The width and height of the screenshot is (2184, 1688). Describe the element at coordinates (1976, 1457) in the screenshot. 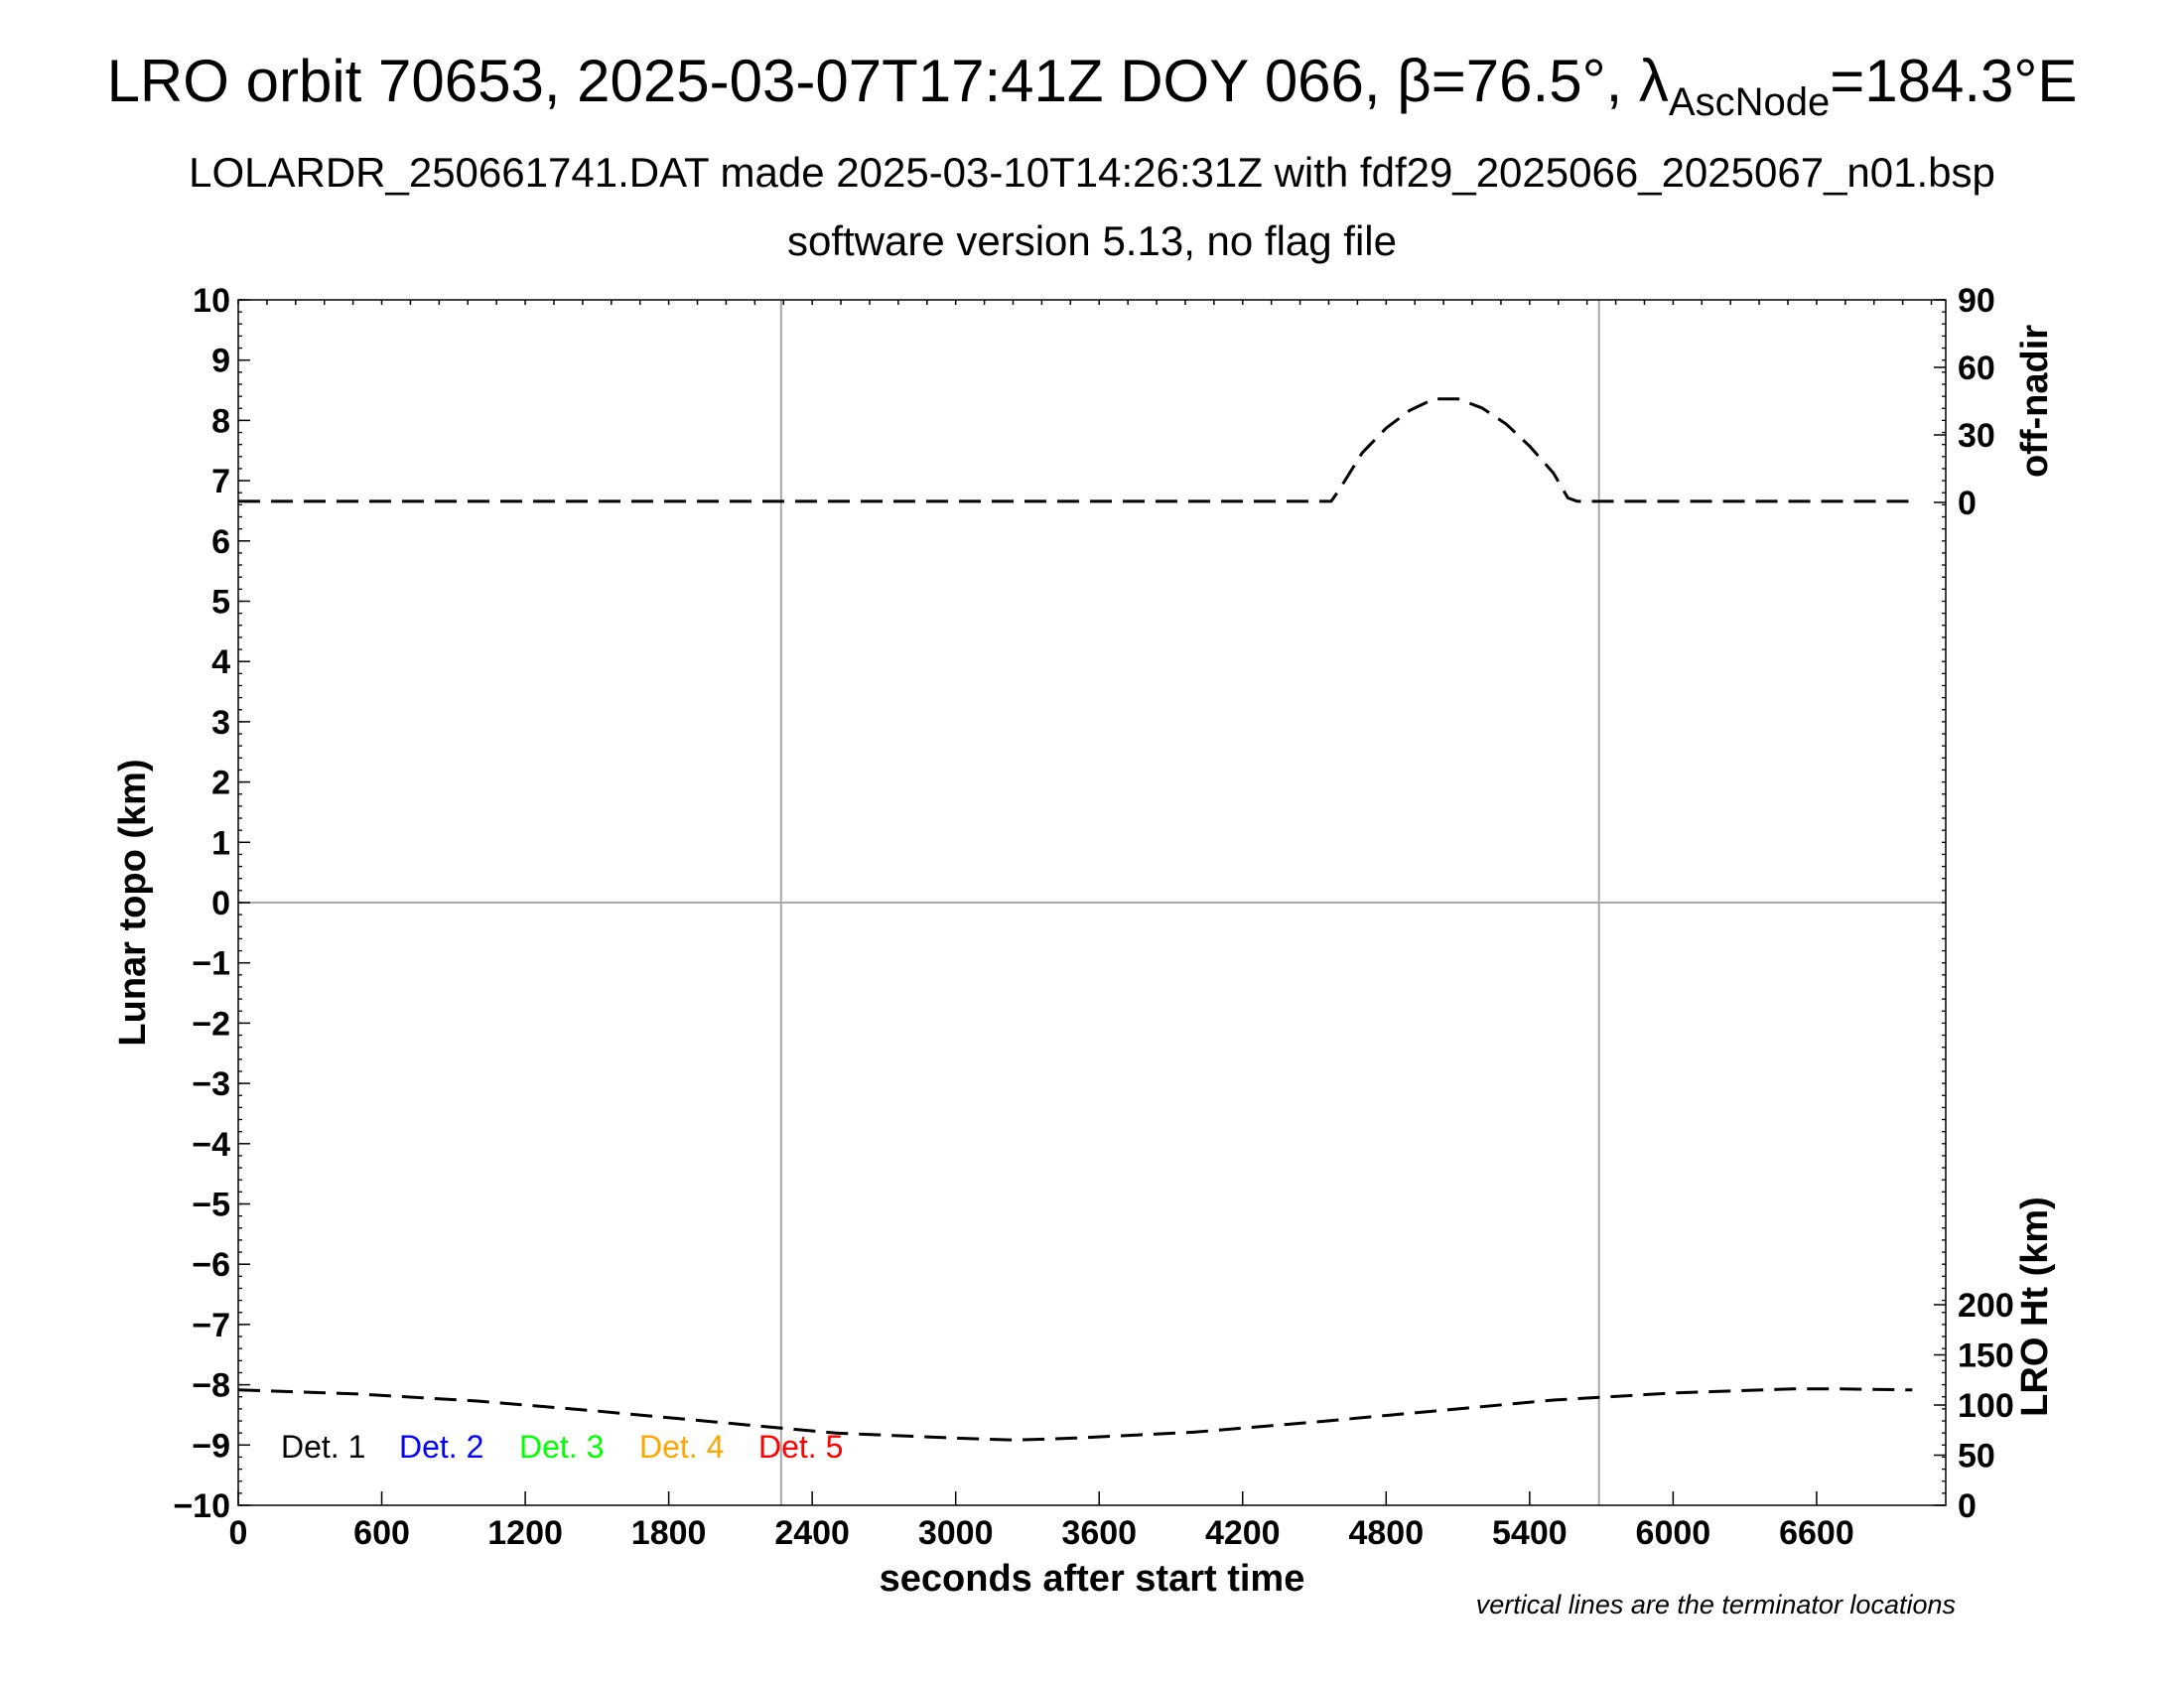

I see `right-bottom-tick-label: 50` at that location.